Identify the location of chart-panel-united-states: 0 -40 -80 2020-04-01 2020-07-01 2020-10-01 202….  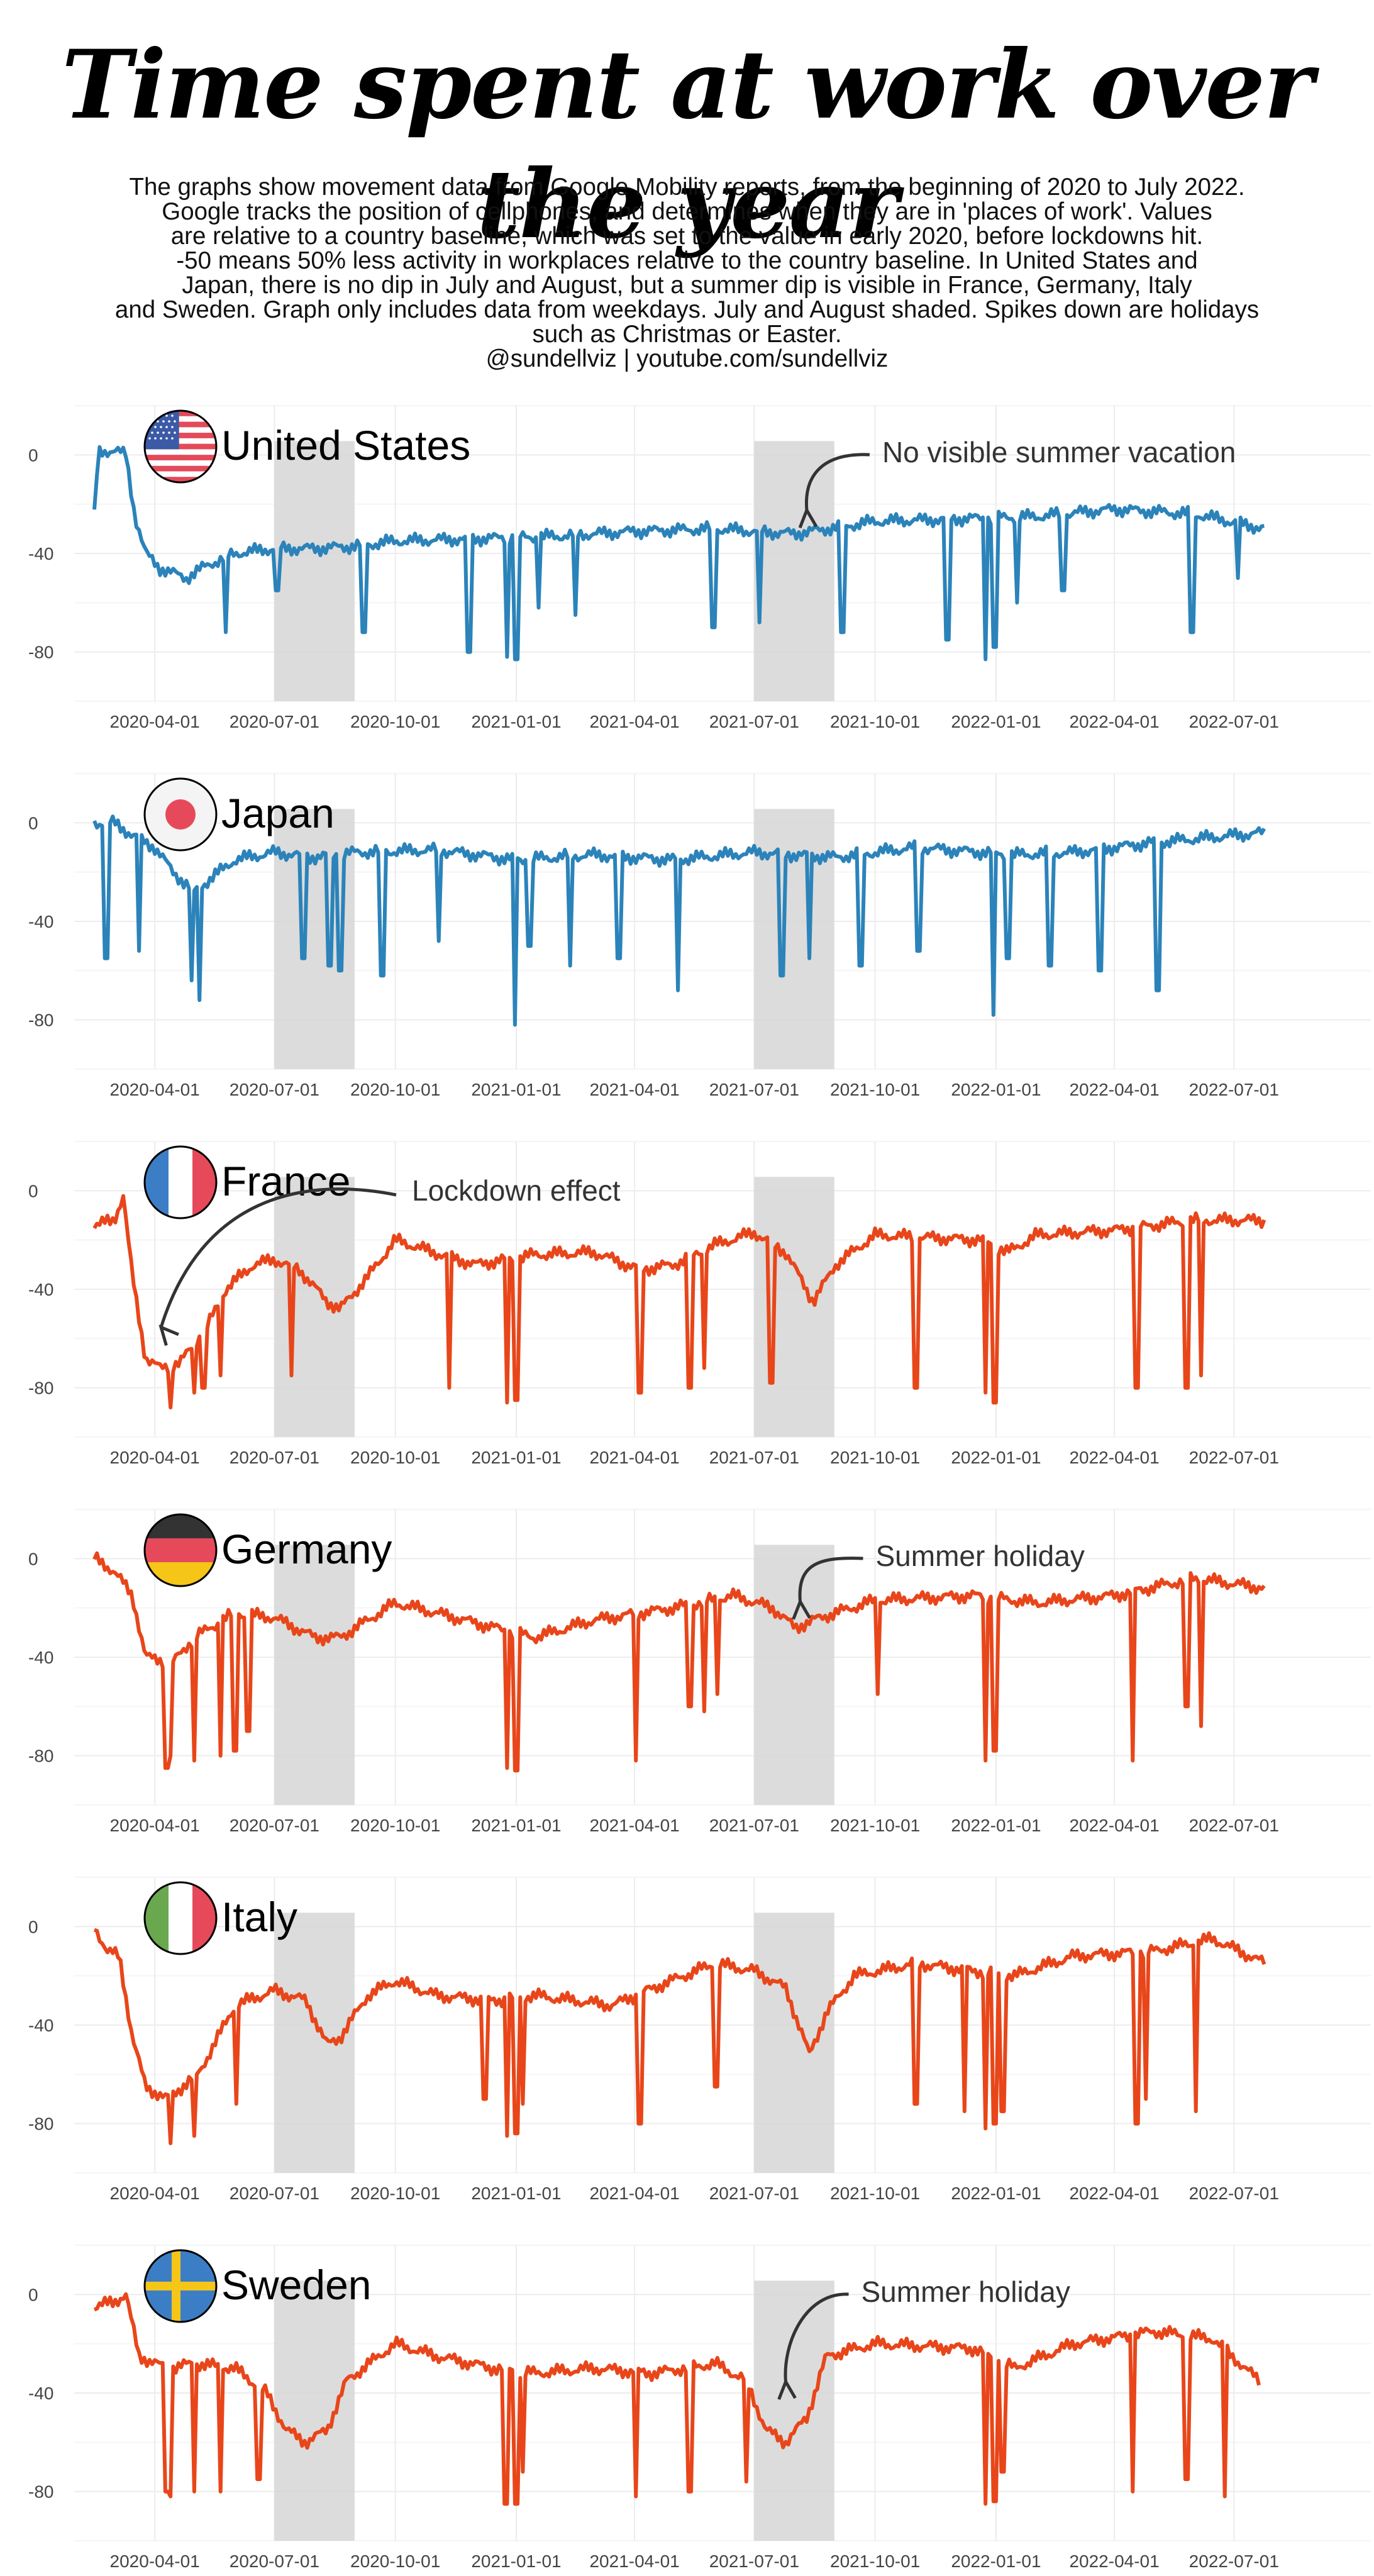
(699, 568).